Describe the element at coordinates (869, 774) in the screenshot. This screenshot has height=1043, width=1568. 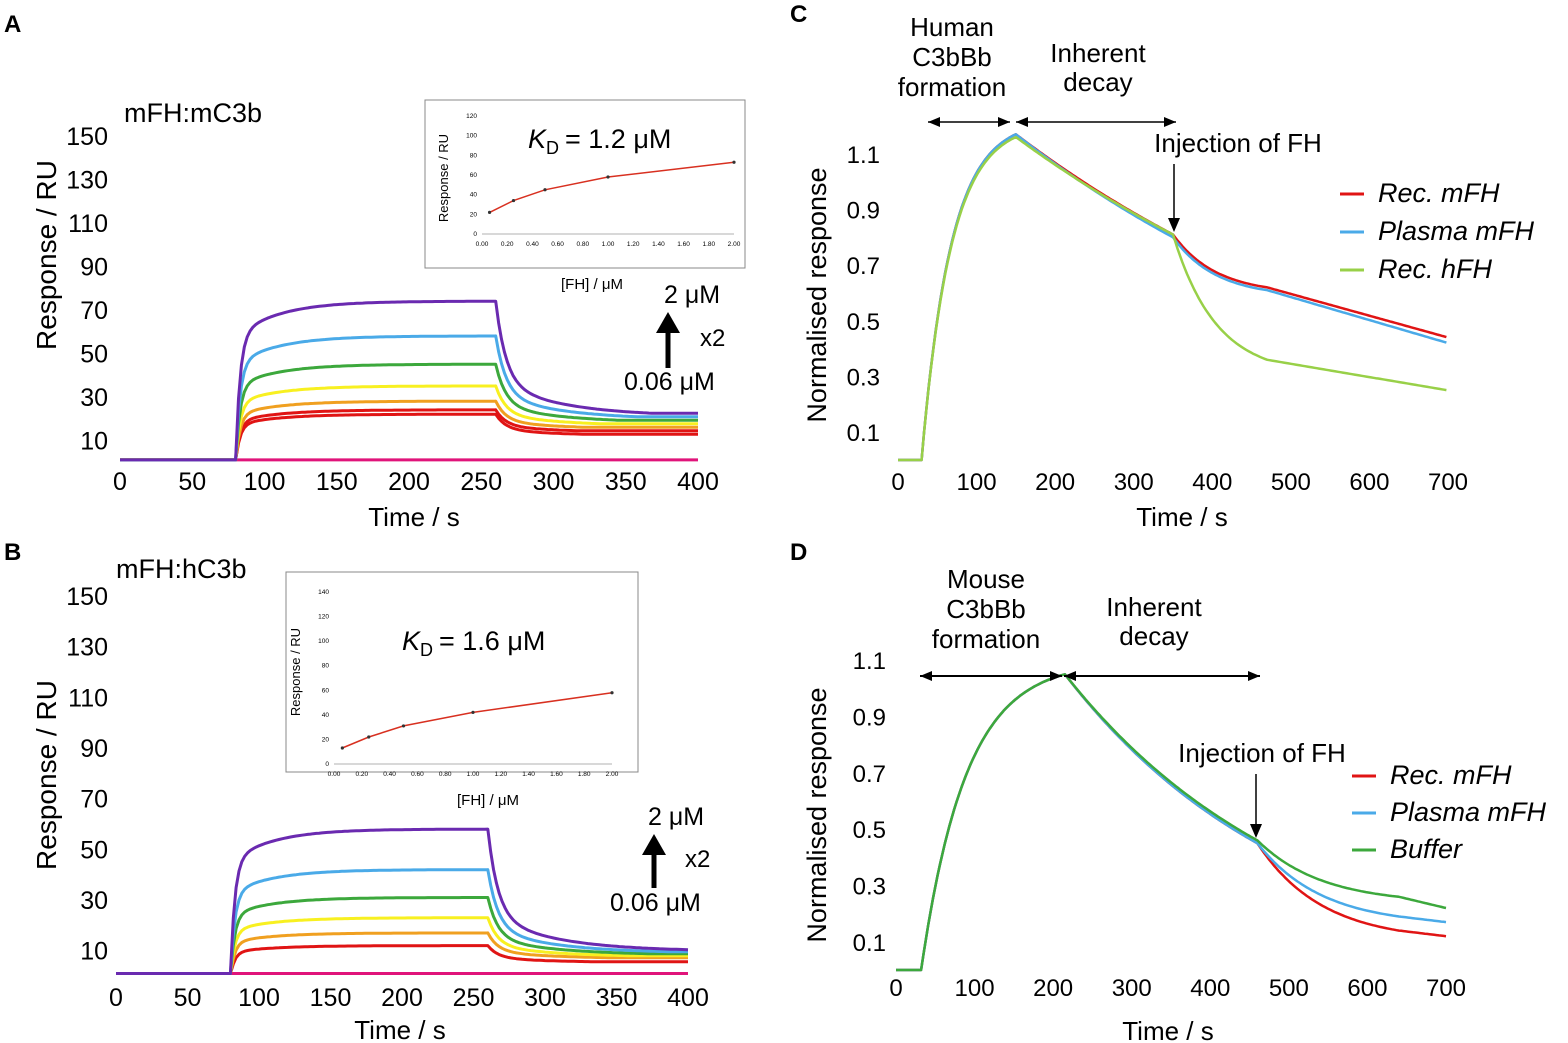
I see `panel-d-y-tick-3: 0.7` at that location.